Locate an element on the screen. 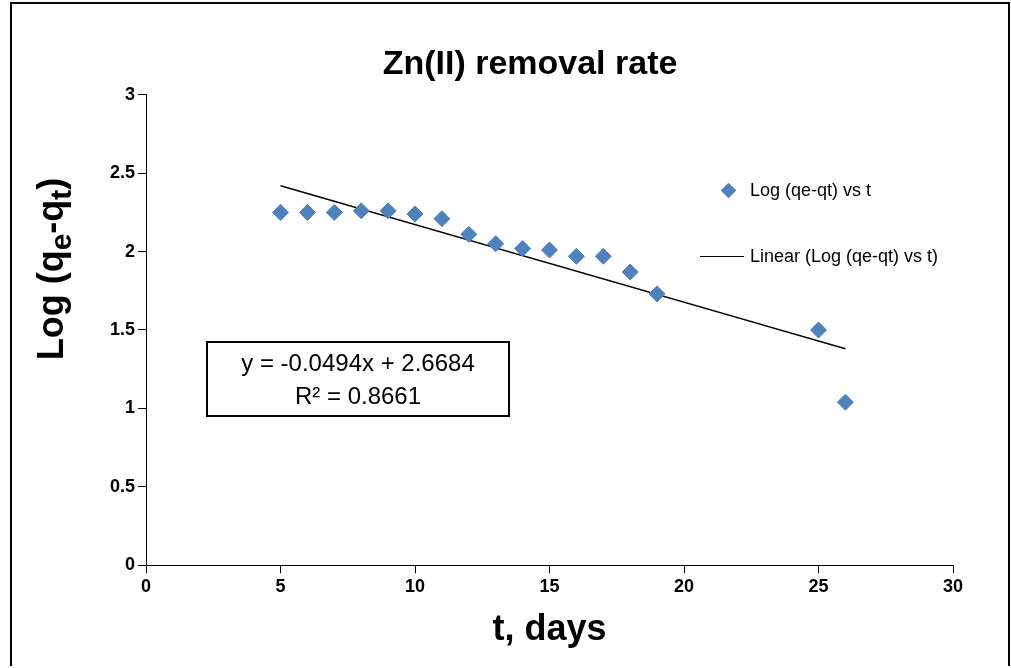  legend-label: Linear (Log (qe-qt) vs t) is located at coordinates (844, 256).